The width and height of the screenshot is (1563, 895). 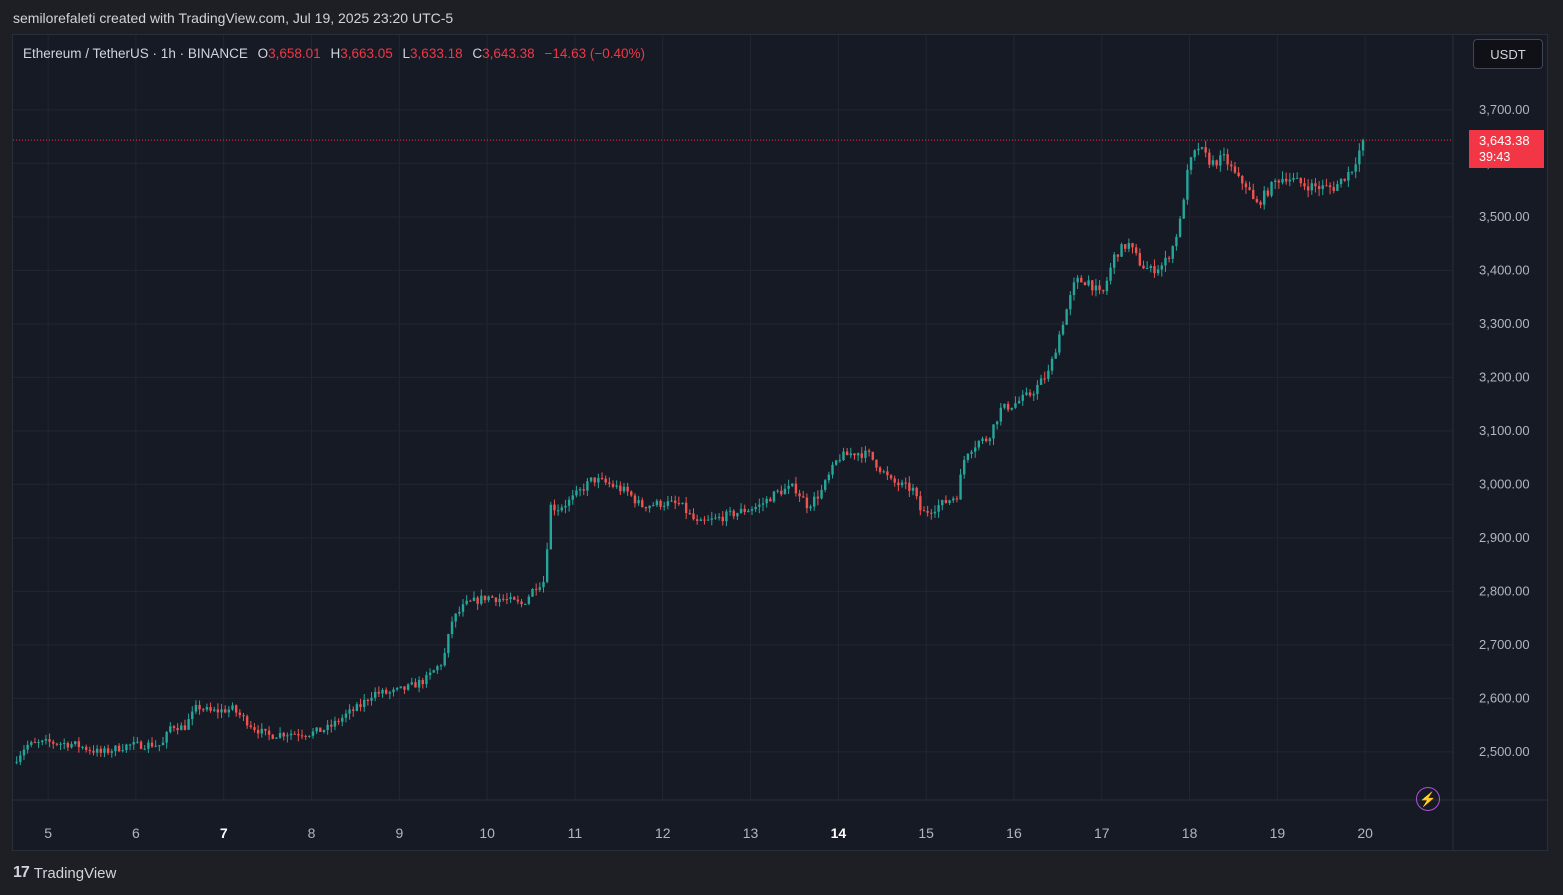 What do you see at coordinates (1504, 140) in the screenshot?
I see `last-price-value: 3,643.38` at bounding box center [1504, 140].